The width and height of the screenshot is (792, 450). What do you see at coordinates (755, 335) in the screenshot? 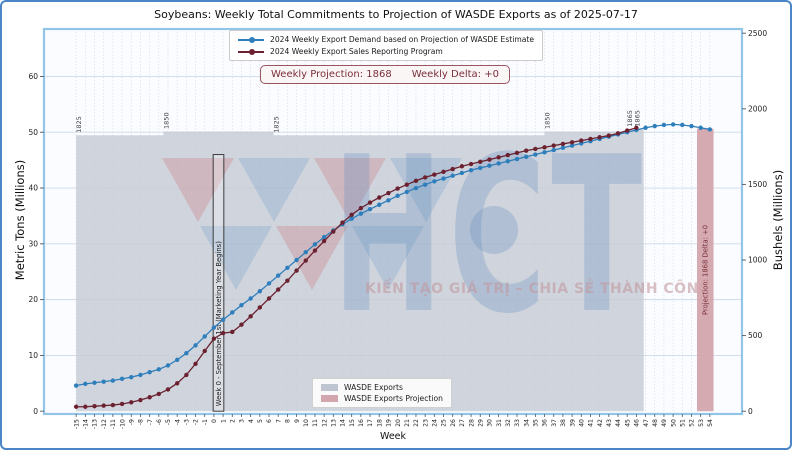
I see `svg-text: 500` at bounding box center [755, 335].